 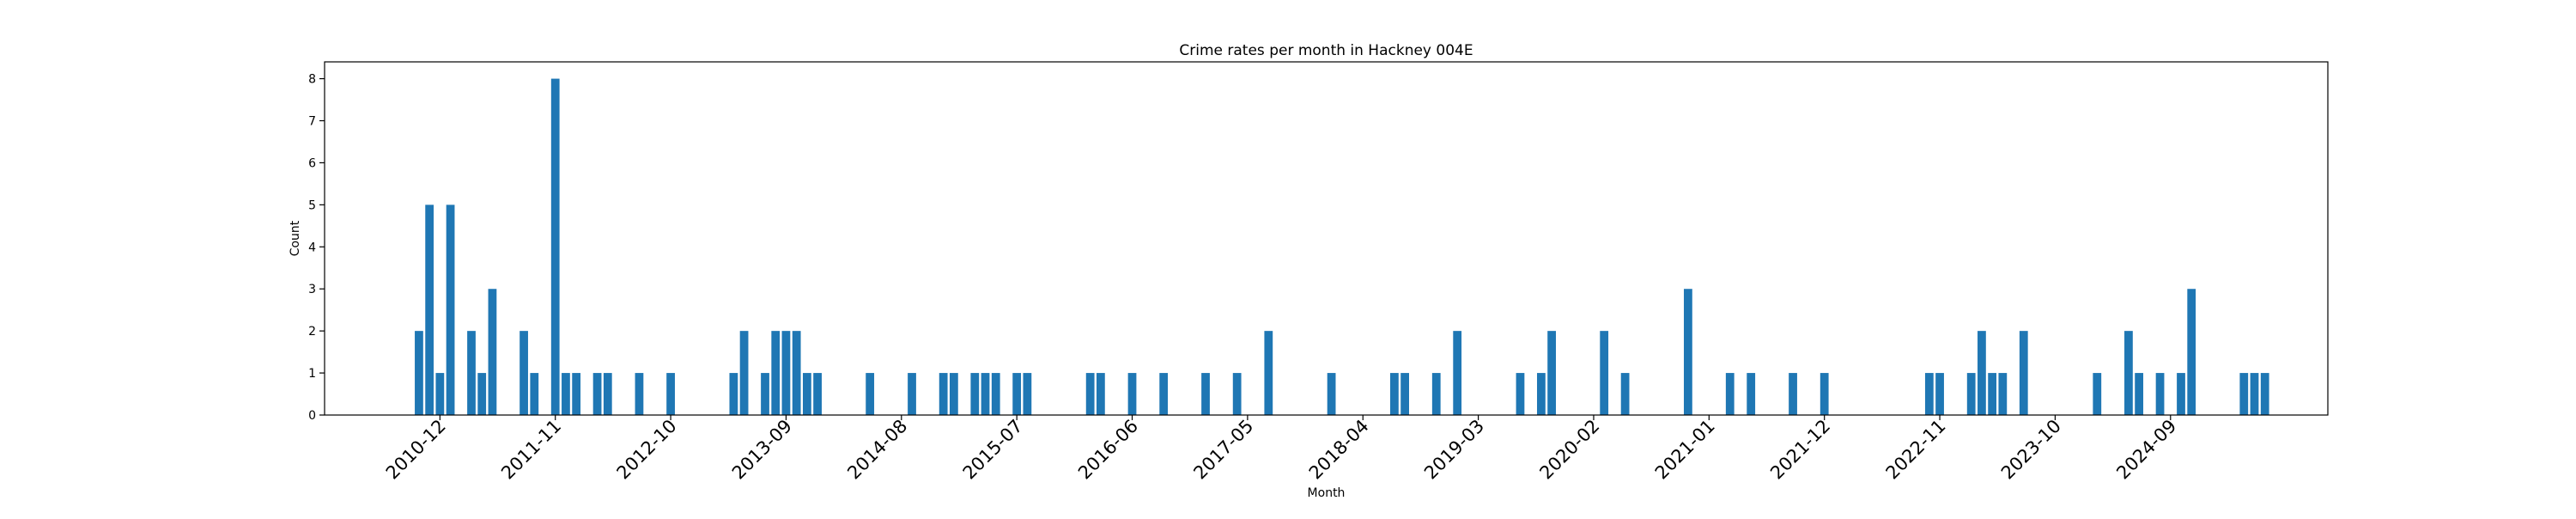 What do you see at coordinates (1339, 450) in the screenshot?
I see `x-tick-label: 2018-04` at bounding box center [1339, 450].